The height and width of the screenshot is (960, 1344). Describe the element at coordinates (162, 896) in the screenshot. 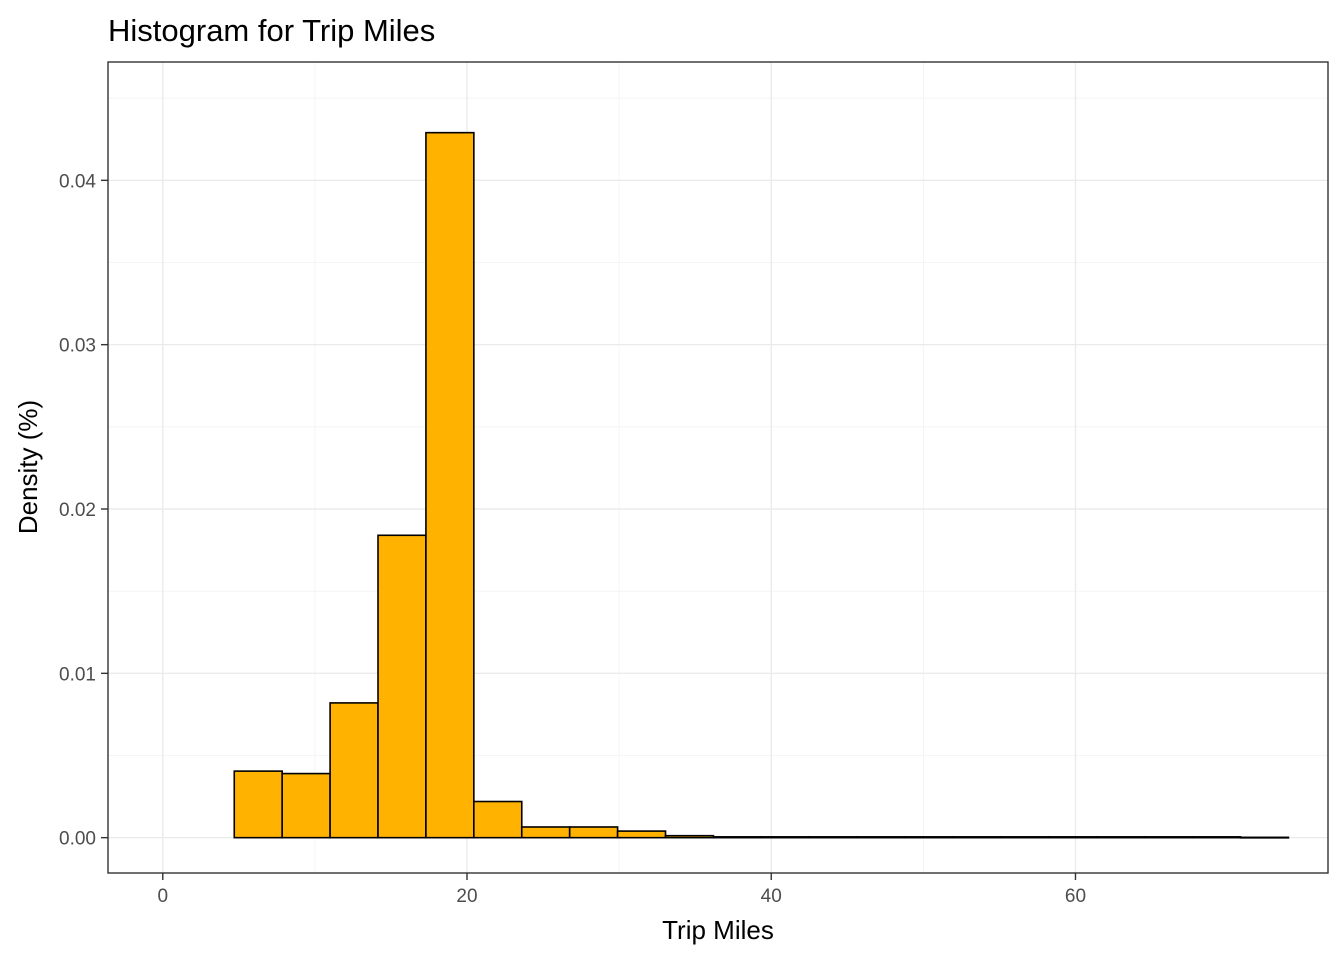

I see `x-tick-label: 0` at that location.